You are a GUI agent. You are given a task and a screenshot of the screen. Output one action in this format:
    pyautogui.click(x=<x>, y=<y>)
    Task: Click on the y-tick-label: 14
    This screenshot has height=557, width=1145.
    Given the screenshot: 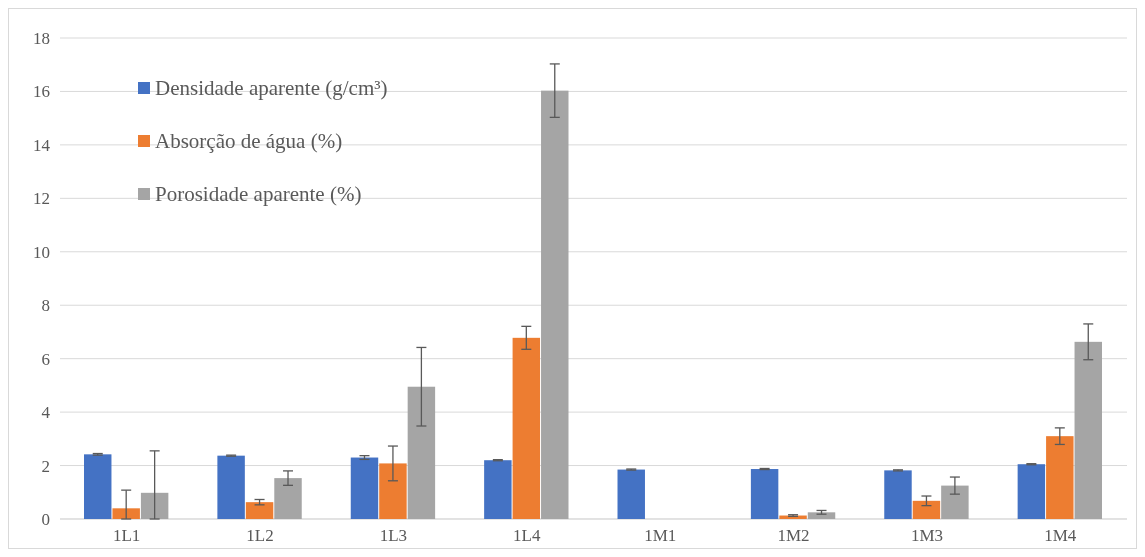 What is the action you would take?
    pyautogui.click(x=42, y=145)
    